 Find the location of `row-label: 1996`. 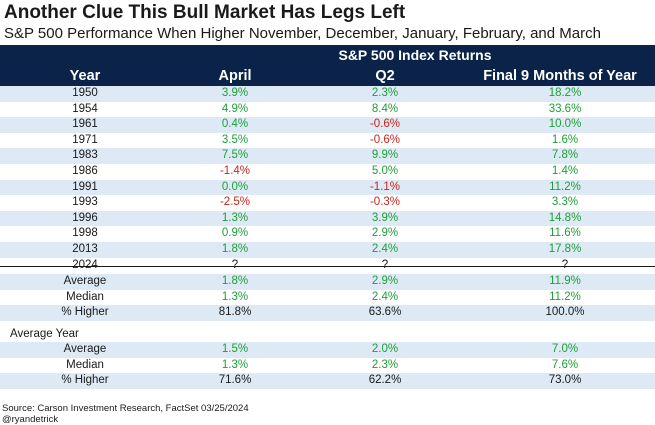

row-label: 1996 is located at coordinates (85, 217).